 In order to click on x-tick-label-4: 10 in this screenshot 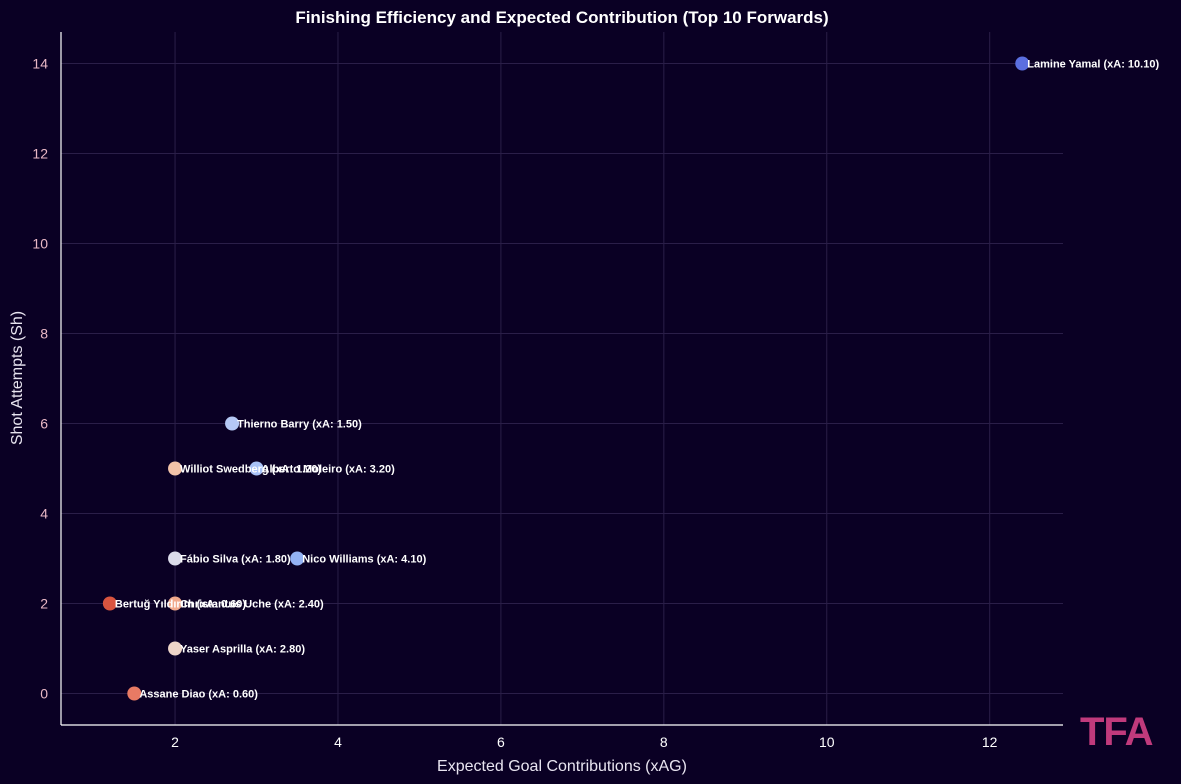, I will do `click(827, 742)`.